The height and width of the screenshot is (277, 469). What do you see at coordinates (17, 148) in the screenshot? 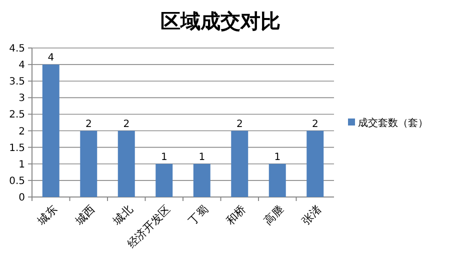
I see `y-tick-label: 1.5` at bounding box center [17, 148].